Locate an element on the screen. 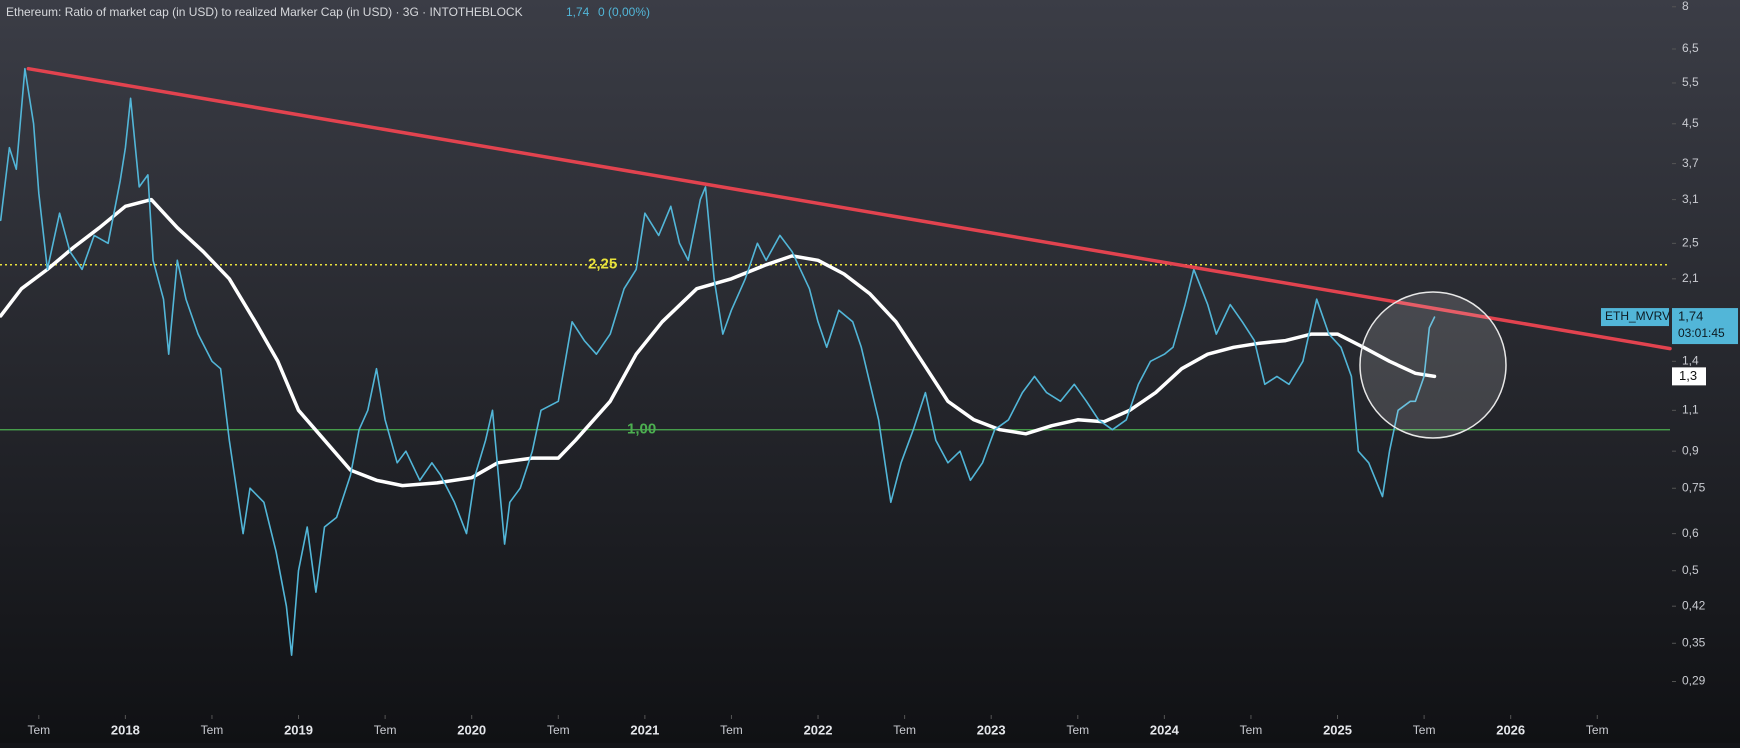 The width and height of the screenshot is (1740, 748). x-tick-label: 2020 is located at coordinates (471, 729).